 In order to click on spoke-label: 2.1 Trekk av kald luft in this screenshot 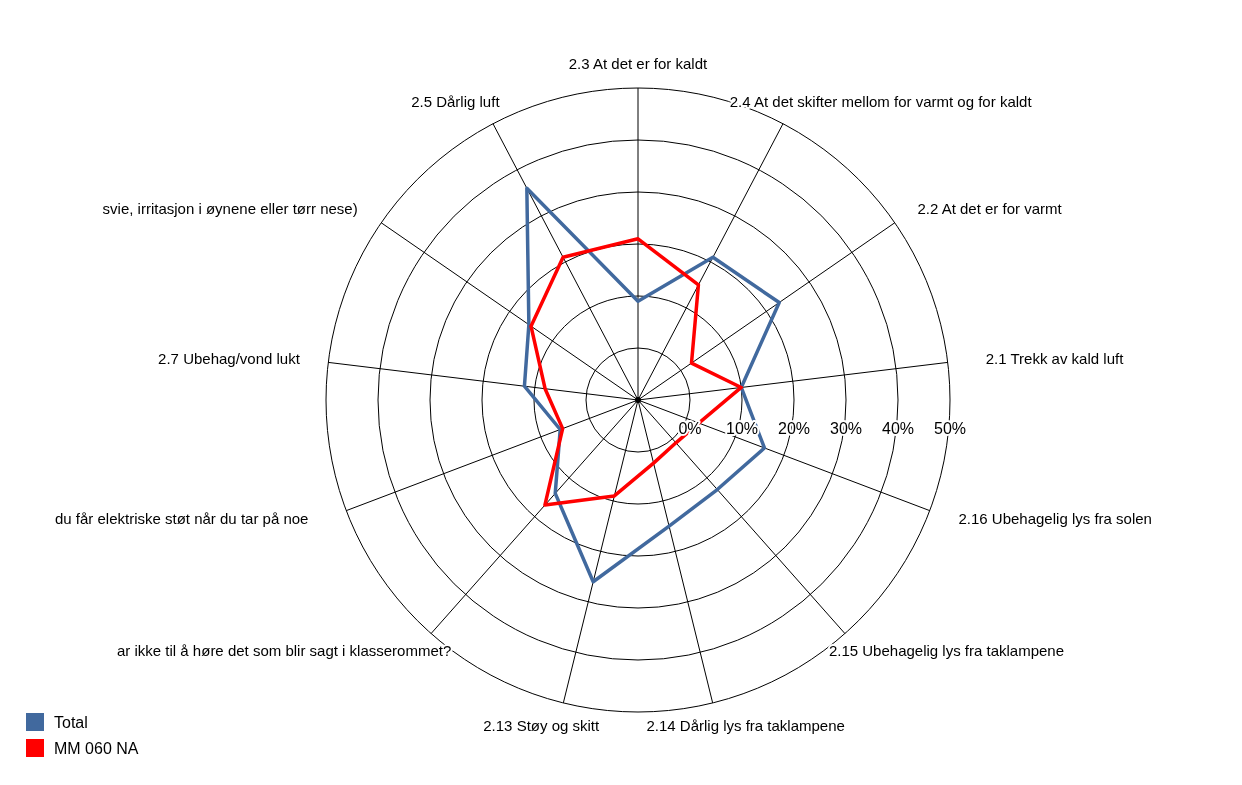, I will do `click(1055, 359)`.